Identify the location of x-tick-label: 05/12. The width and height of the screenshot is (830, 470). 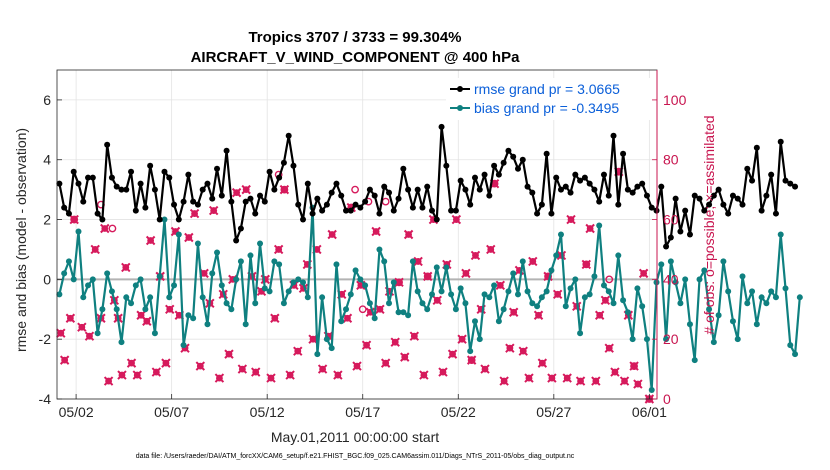
(267, 412).